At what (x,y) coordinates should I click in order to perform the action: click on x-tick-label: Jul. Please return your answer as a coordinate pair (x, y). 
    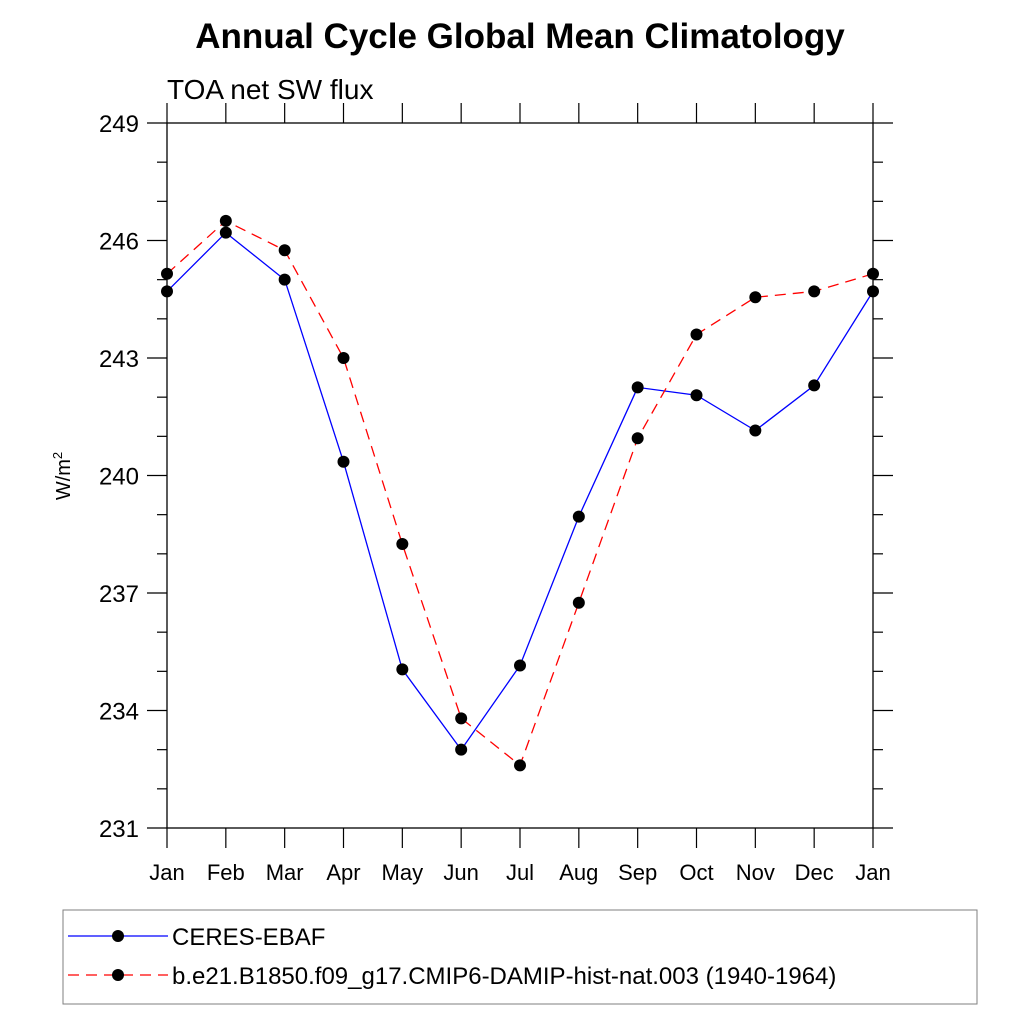
    Looking at the image, I should click on (520, 872).